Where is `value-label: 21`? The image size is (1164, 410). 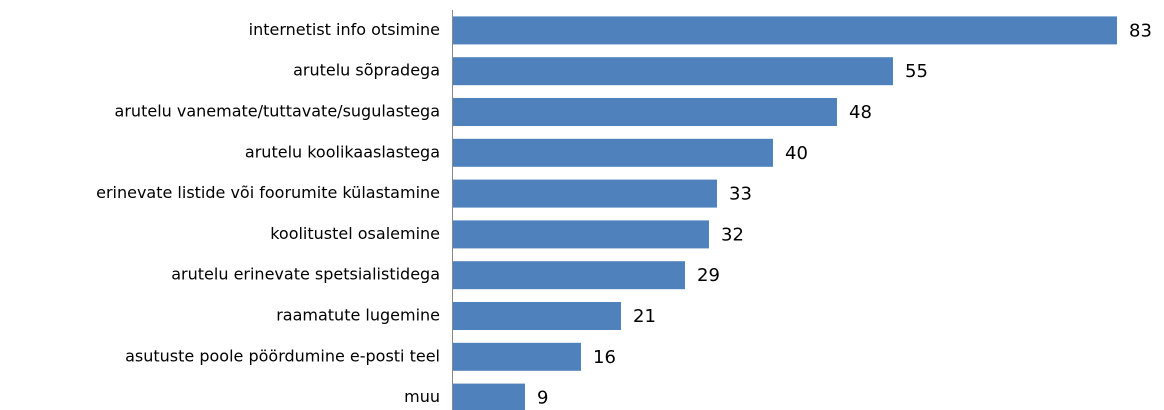 value-label: 21 is located at coordinates (644, 316).